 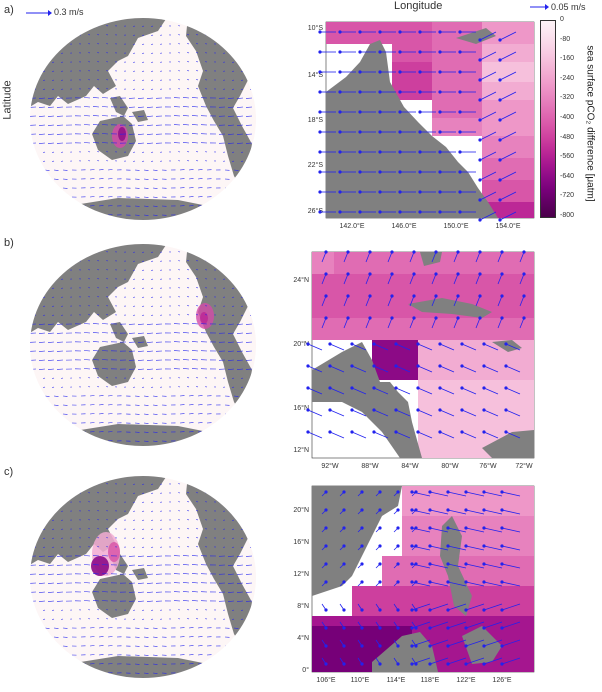 I want to click on global-scale-label: 0.3 m/s, so click(x=69, y=12).